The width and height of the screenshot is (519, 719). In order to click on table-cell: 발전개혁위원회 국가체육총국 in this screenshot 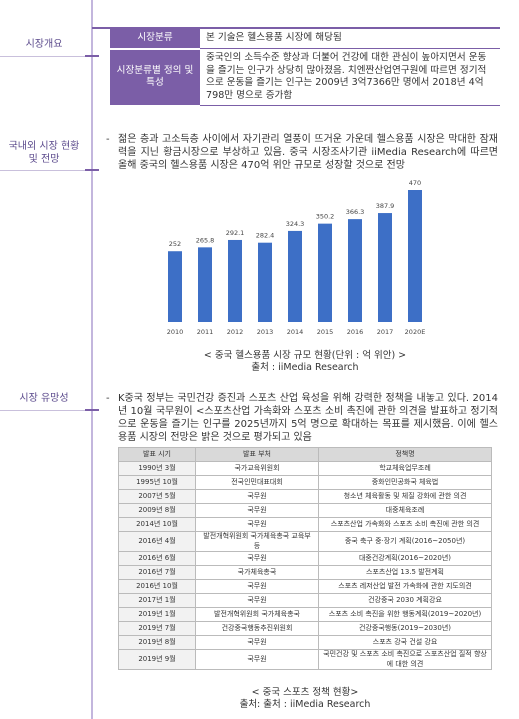, I will do `click(257, 614)`.